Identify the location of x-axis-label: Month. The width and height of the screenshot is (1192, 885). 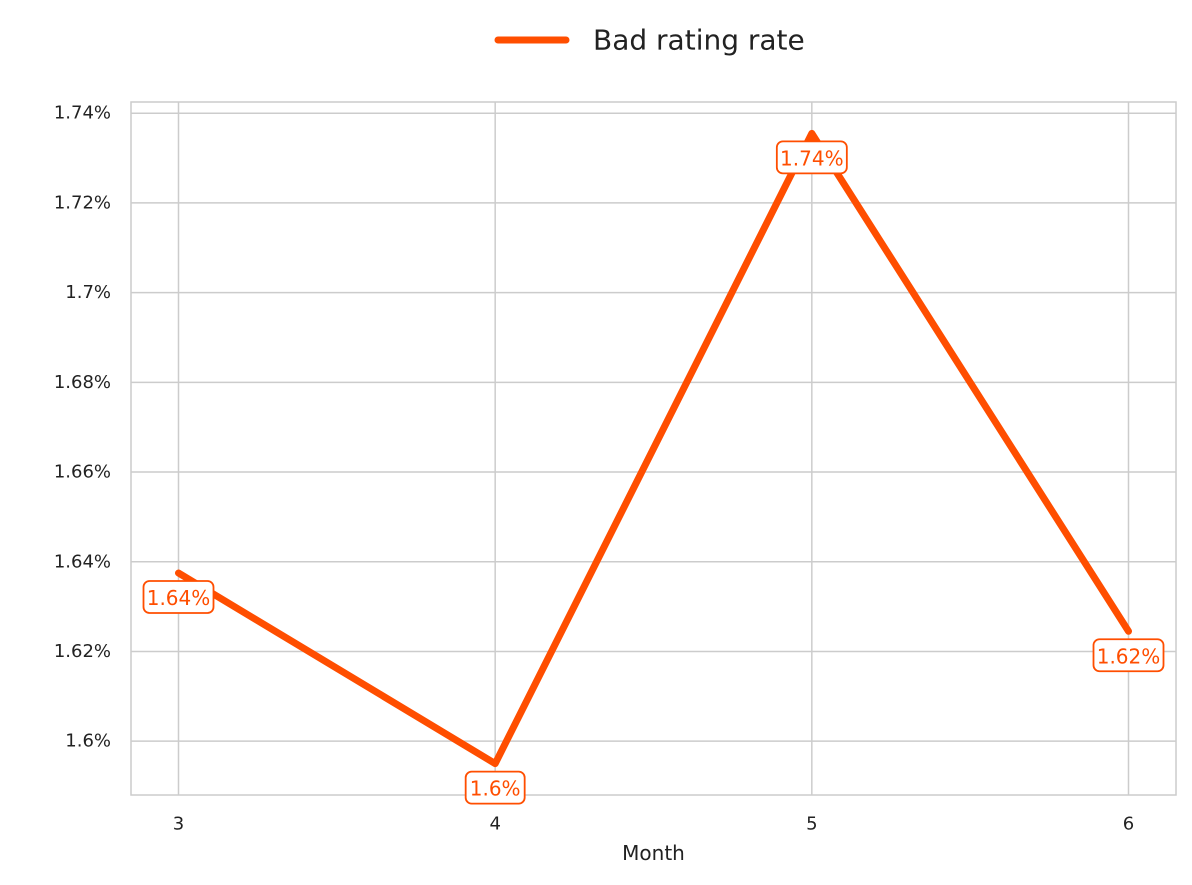
(653, 853).